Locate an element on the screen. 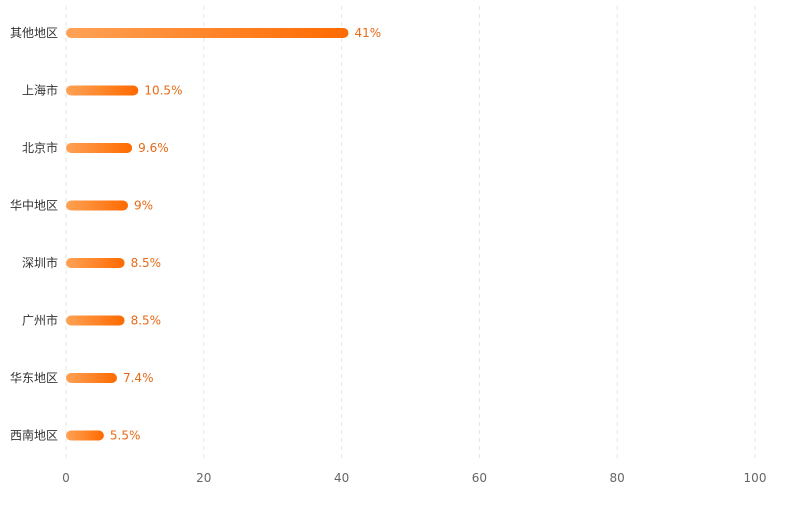  value-label: 41% is located at coordinates (367, 33).